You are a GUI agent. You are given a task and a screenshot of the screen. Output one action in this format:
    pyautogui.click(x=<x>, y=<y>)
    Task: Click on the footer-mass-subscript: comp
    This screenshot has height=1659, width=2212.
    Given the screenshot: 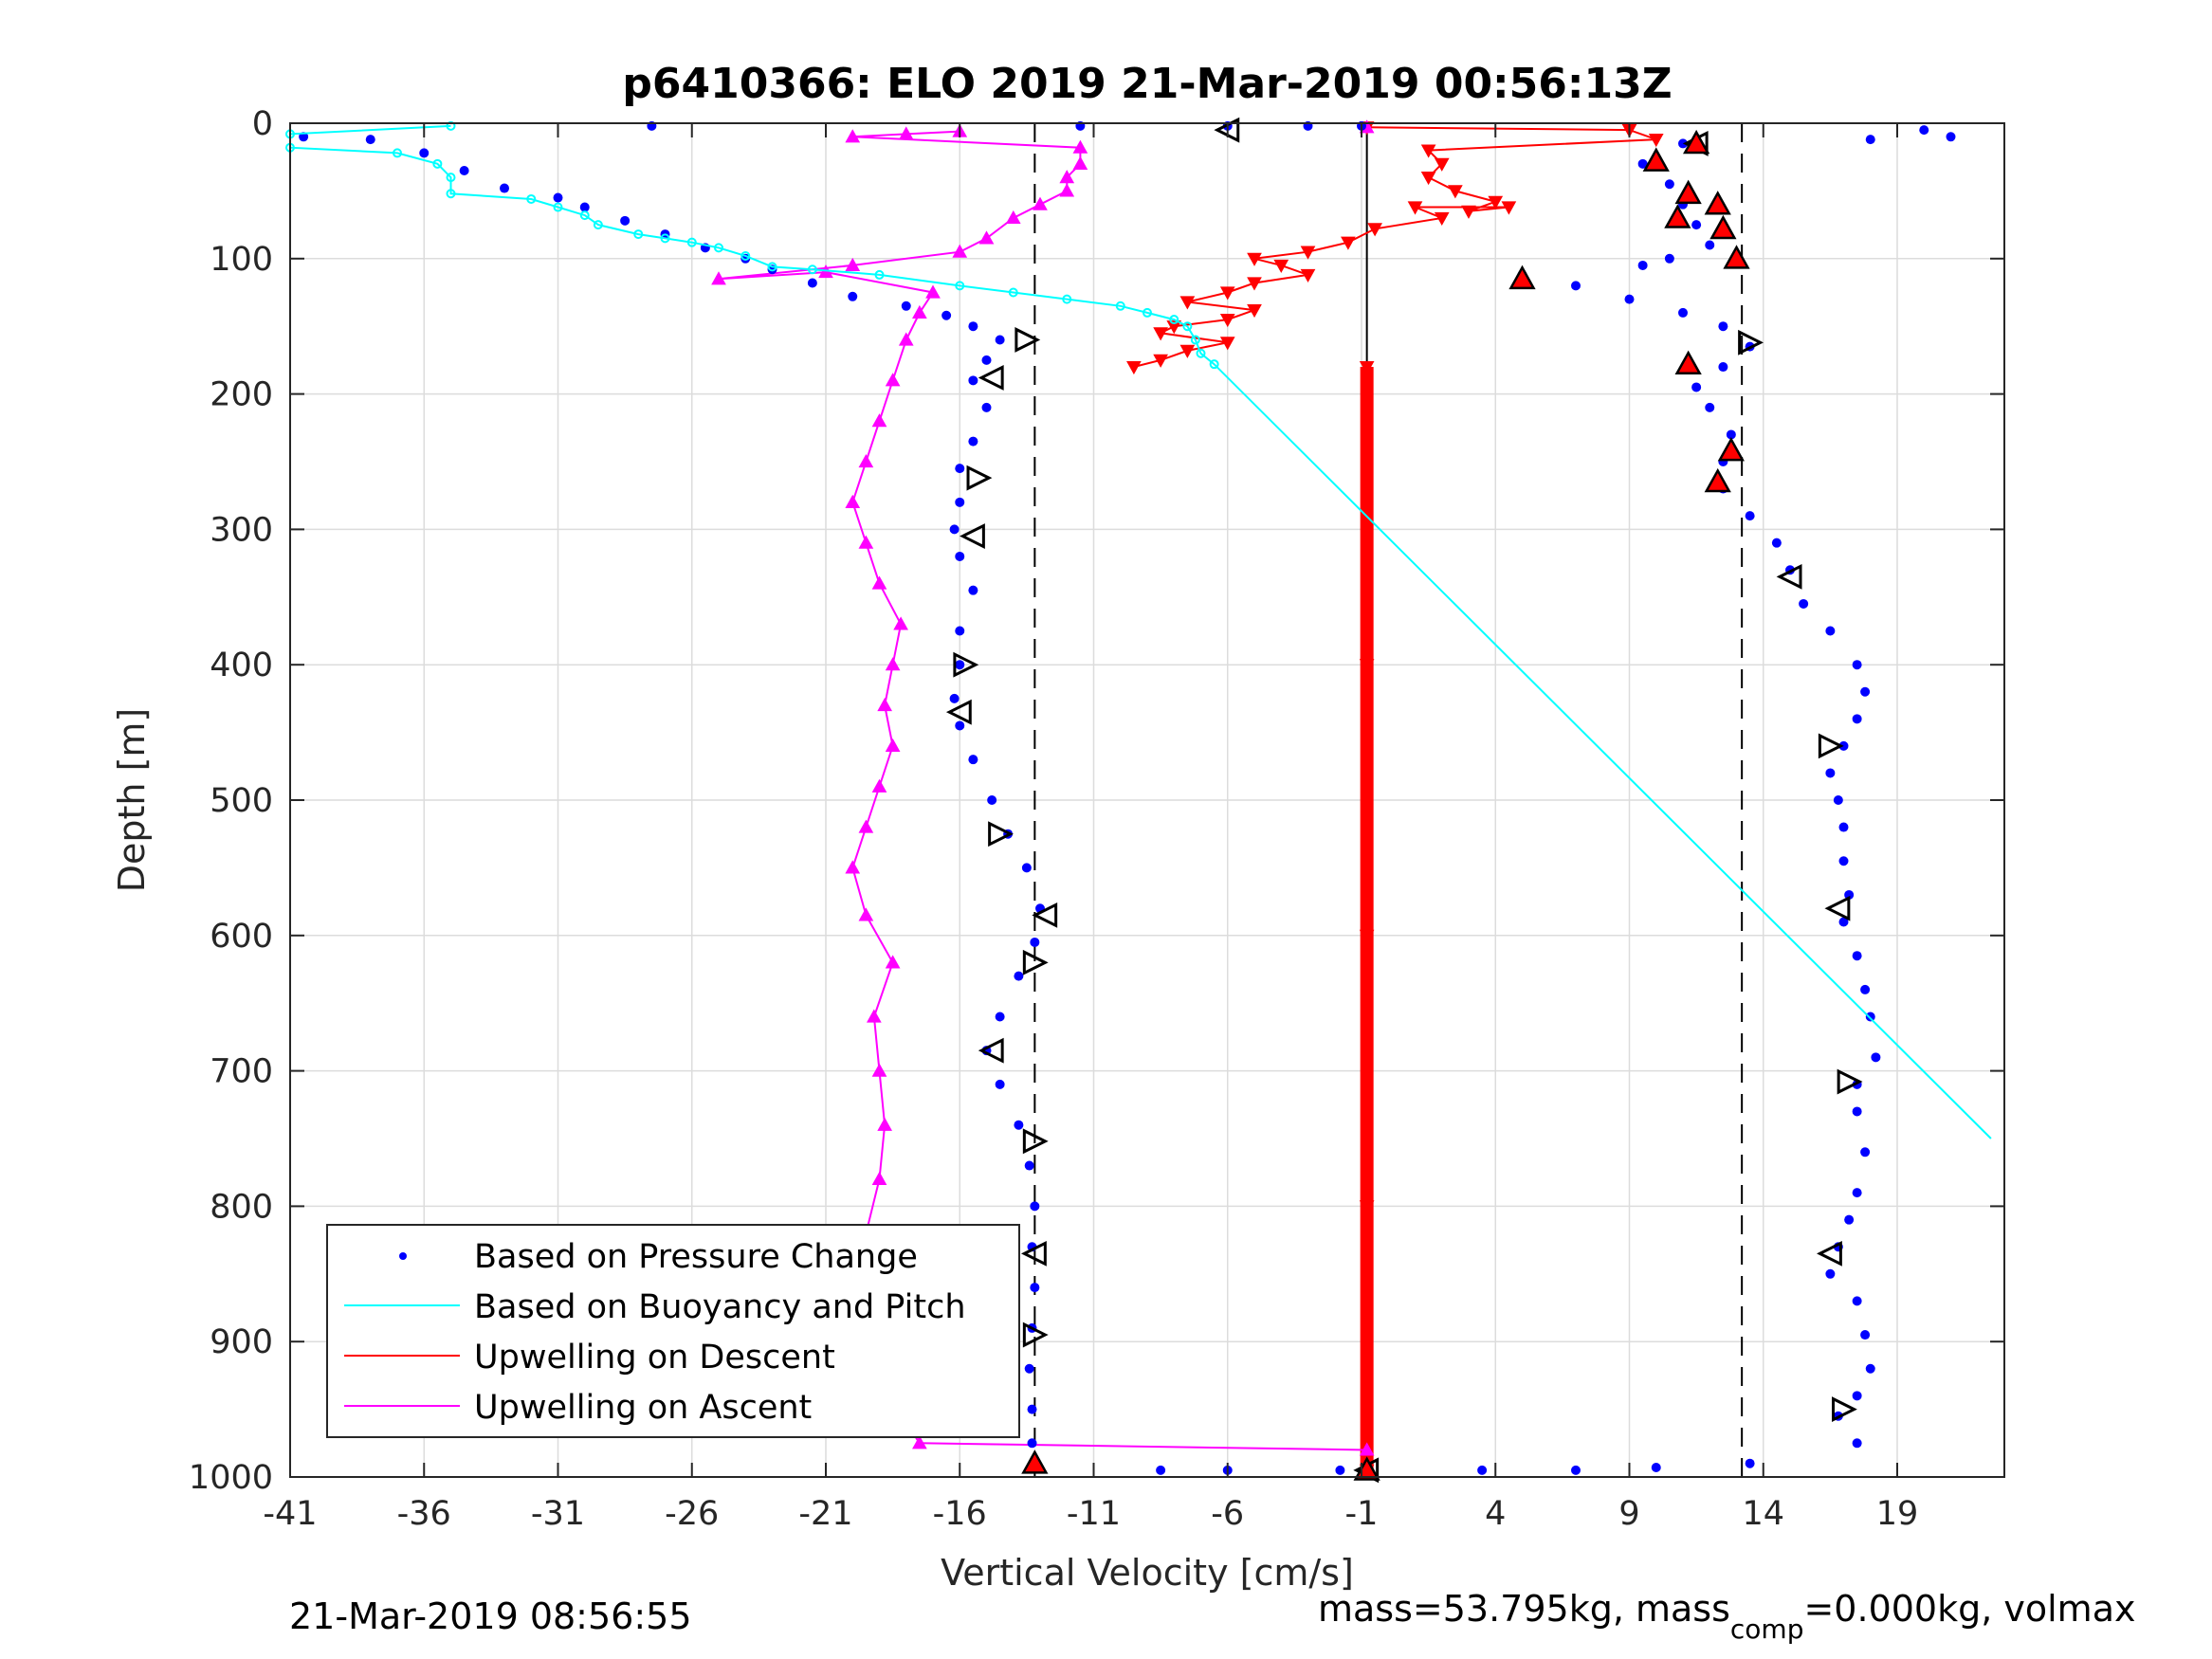 What is the action you would take?
    pyautogui.click(x=1767, y=1629)
    